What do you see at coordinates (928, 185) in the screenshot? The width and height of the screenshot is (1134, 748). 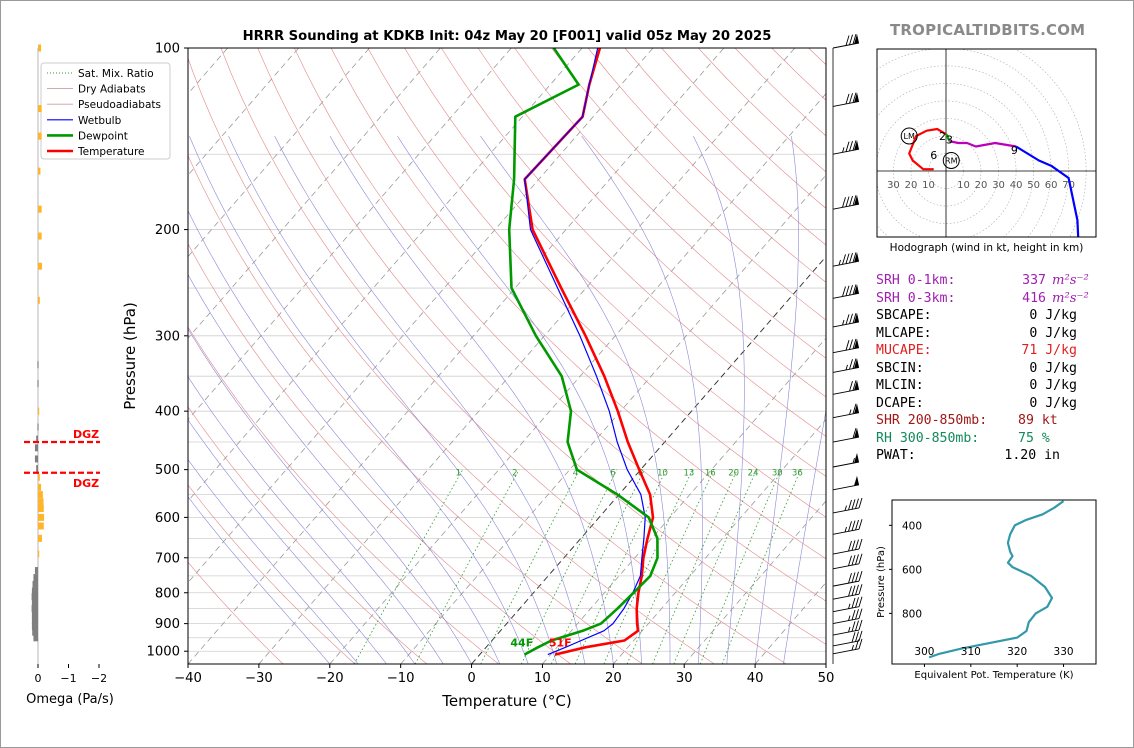 I see `hodo-ring-label: 10` at bounding box center [928, 185].